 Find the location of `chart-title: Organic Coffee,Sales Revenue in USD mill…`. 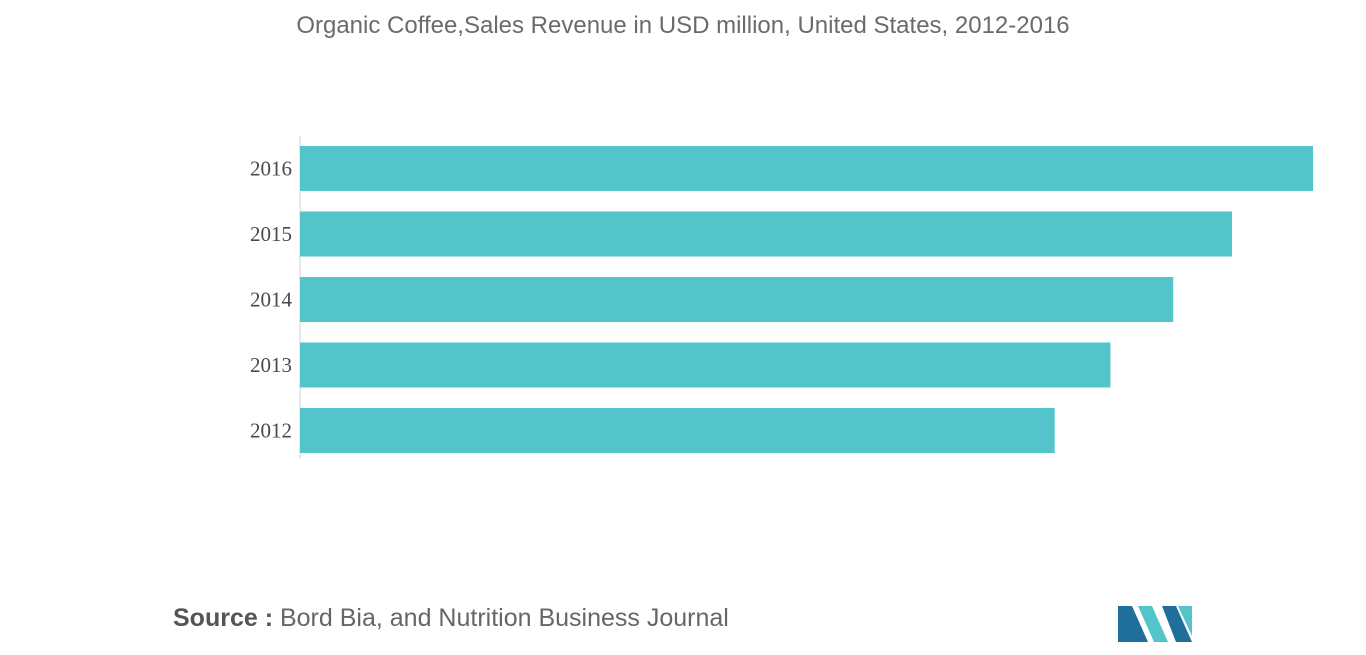

chart-title: Organic Coffee,Sales Revenue in USD mill… is located at coordinates (683, 25).